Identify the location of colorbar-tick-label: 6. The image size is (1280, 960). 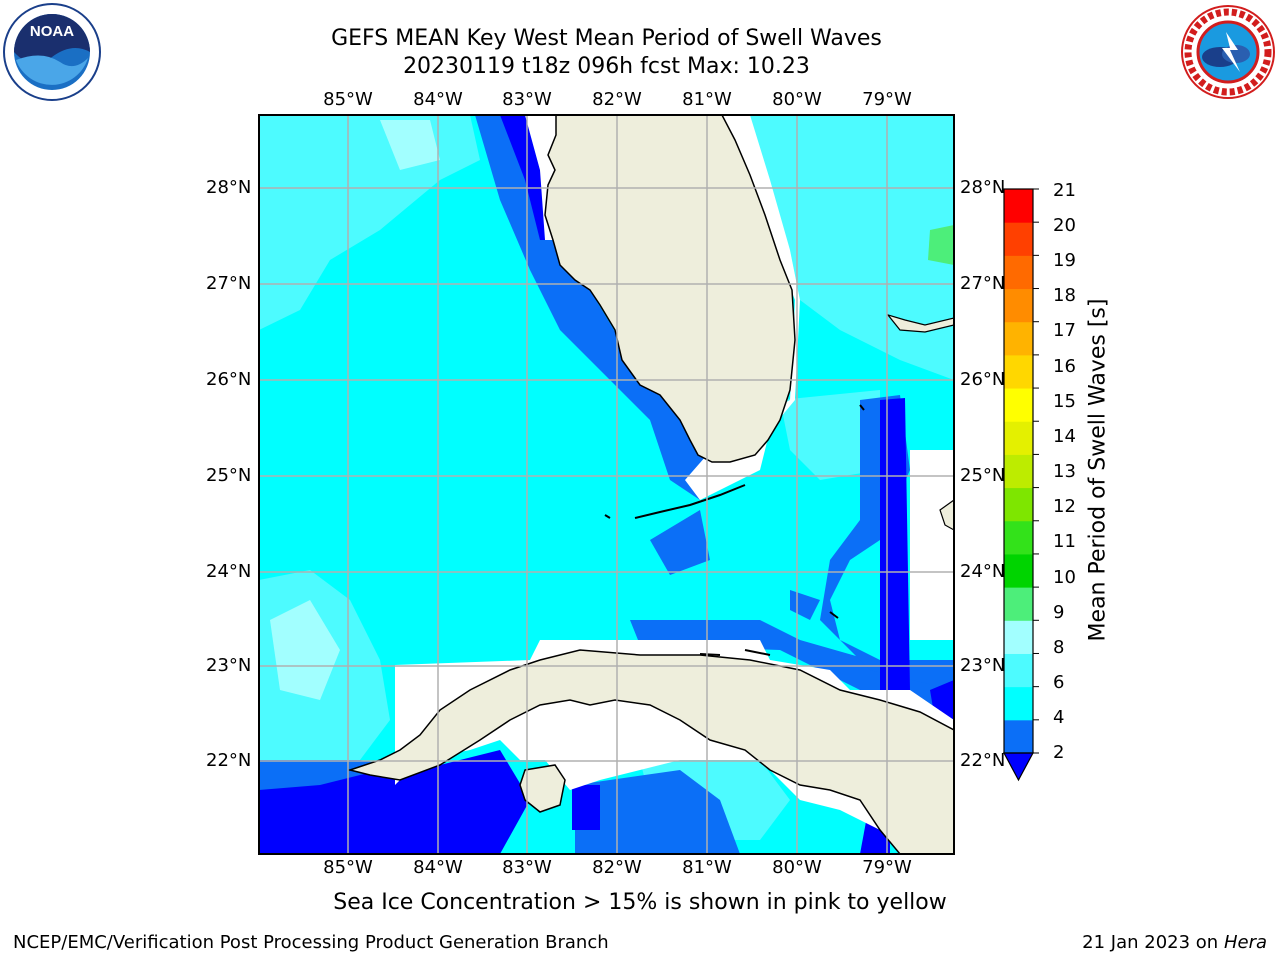
(1059, 682).